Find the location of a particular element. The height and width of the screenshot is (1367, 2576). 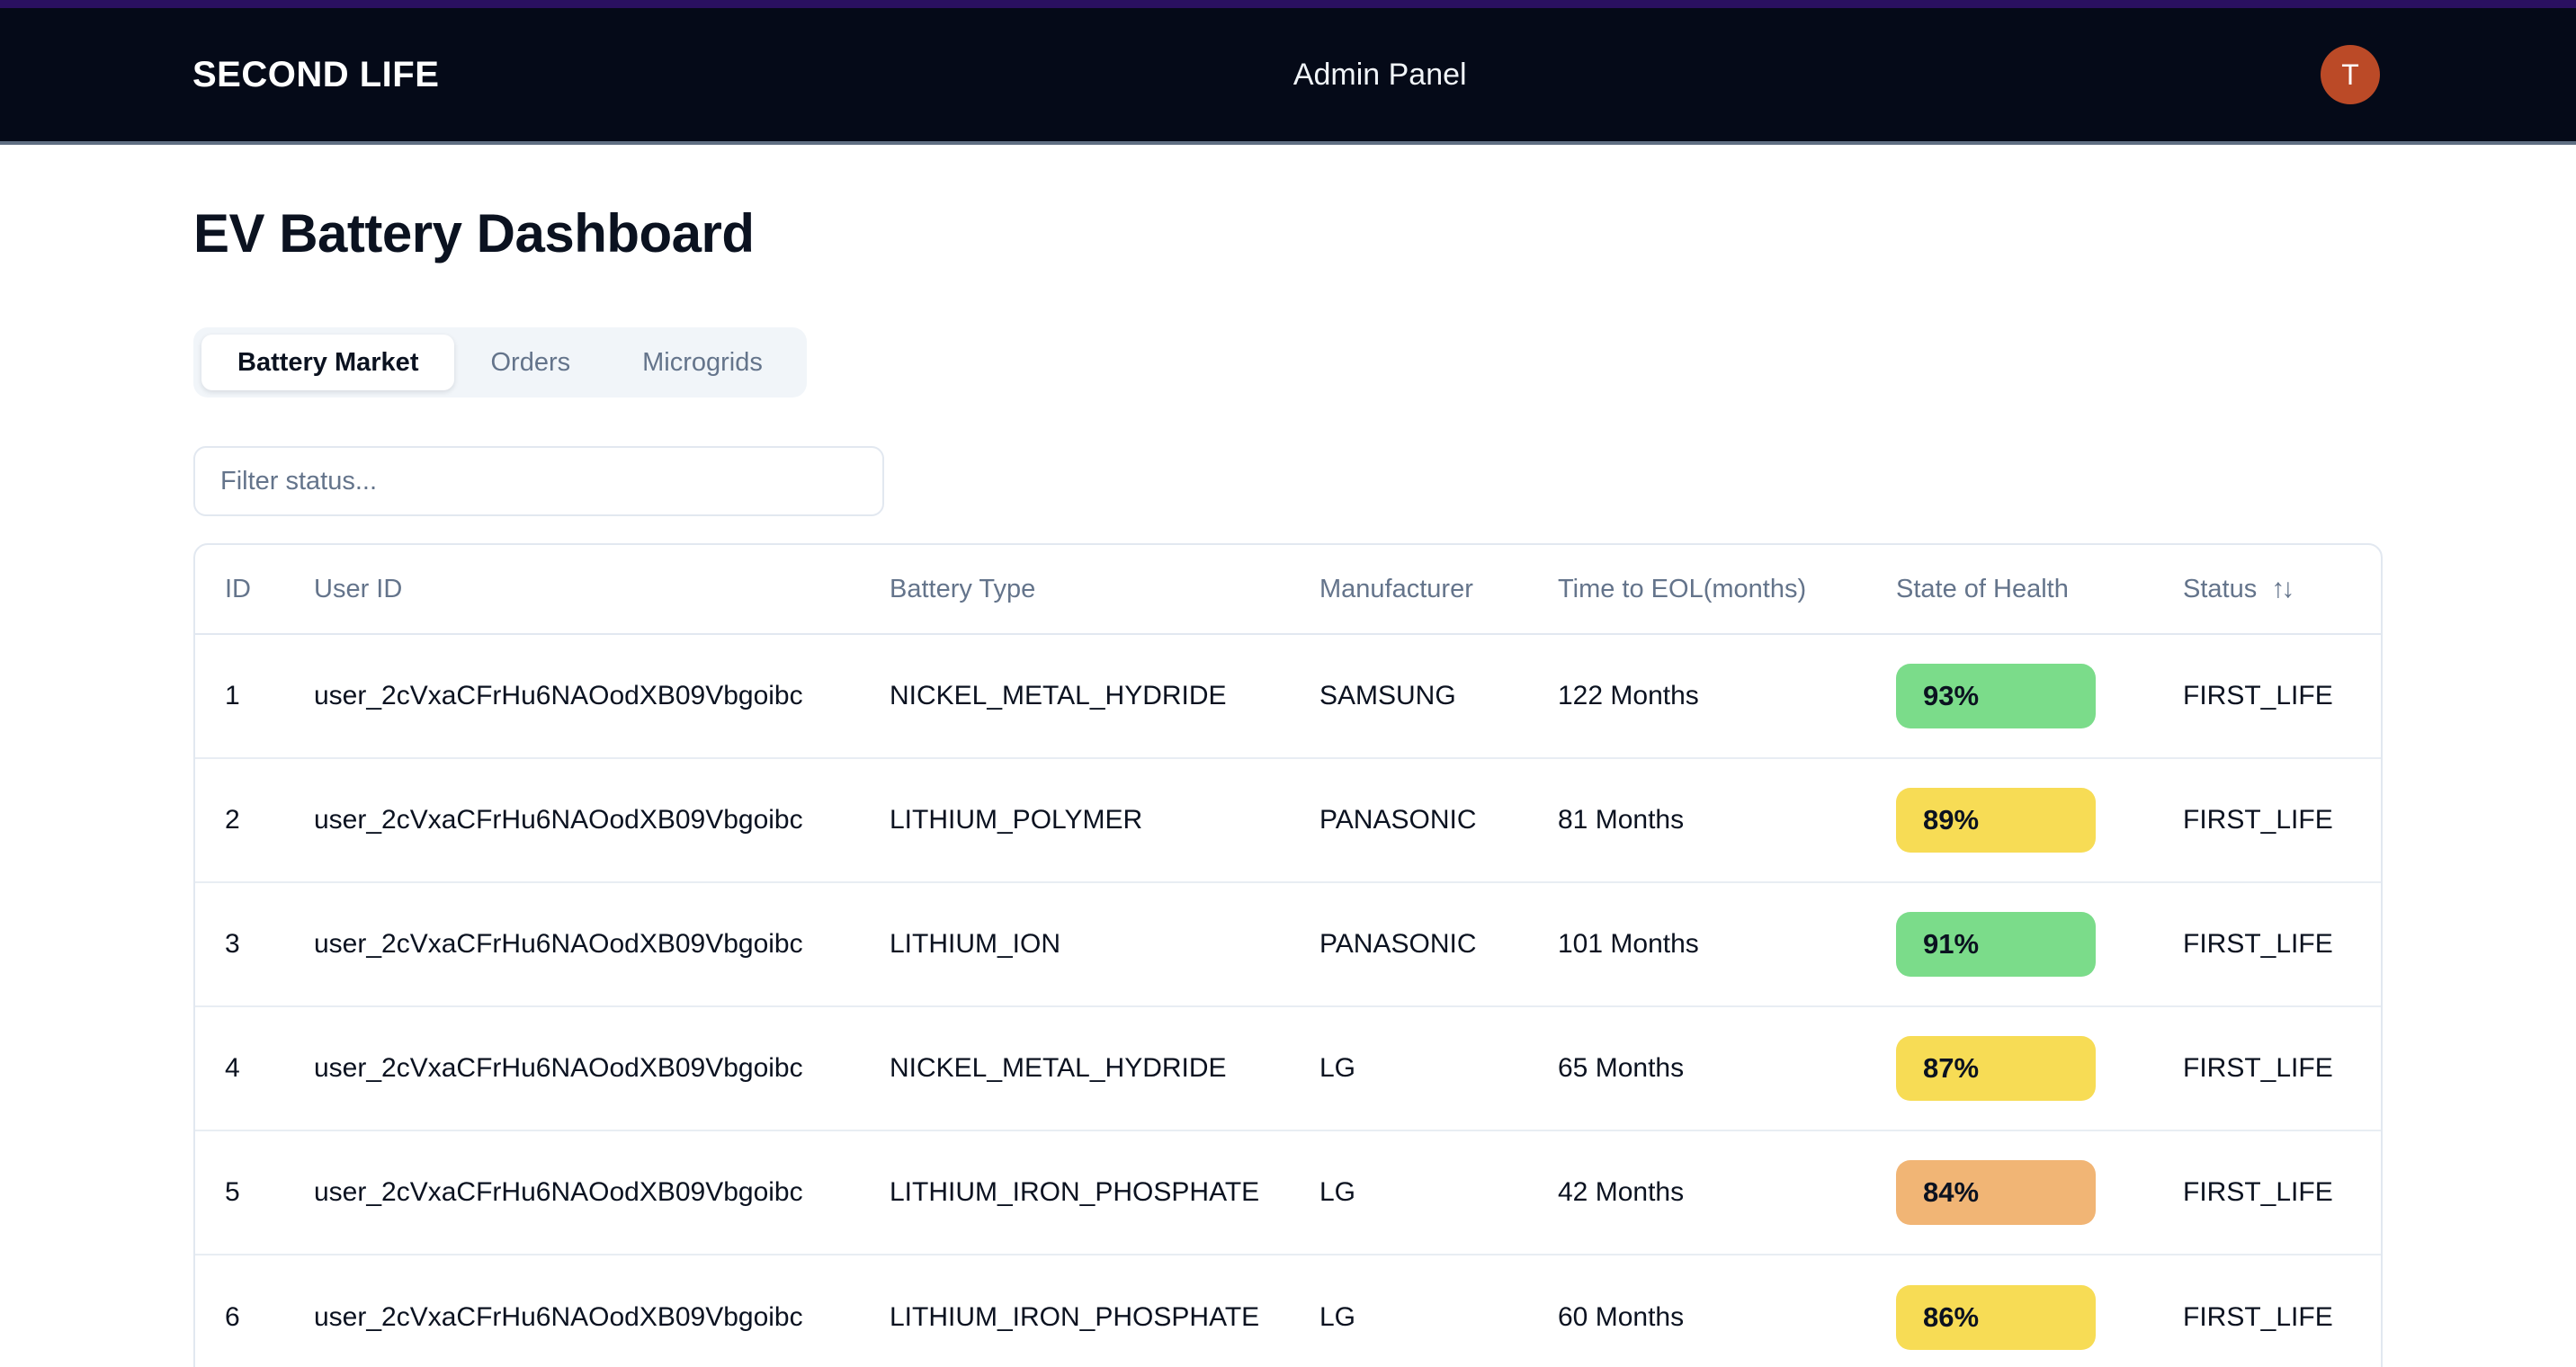

tab-microgrids: Microgrids is located at coordinates (702, 362).